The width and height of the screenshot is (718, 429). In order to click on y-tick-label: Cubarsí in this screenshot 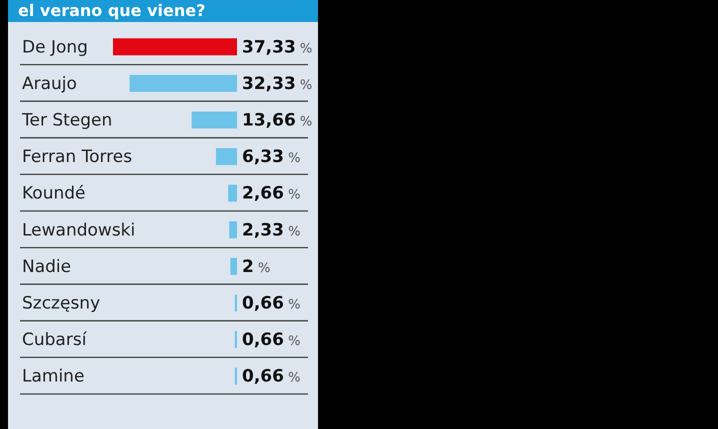, I will do `click(55, 340)`.